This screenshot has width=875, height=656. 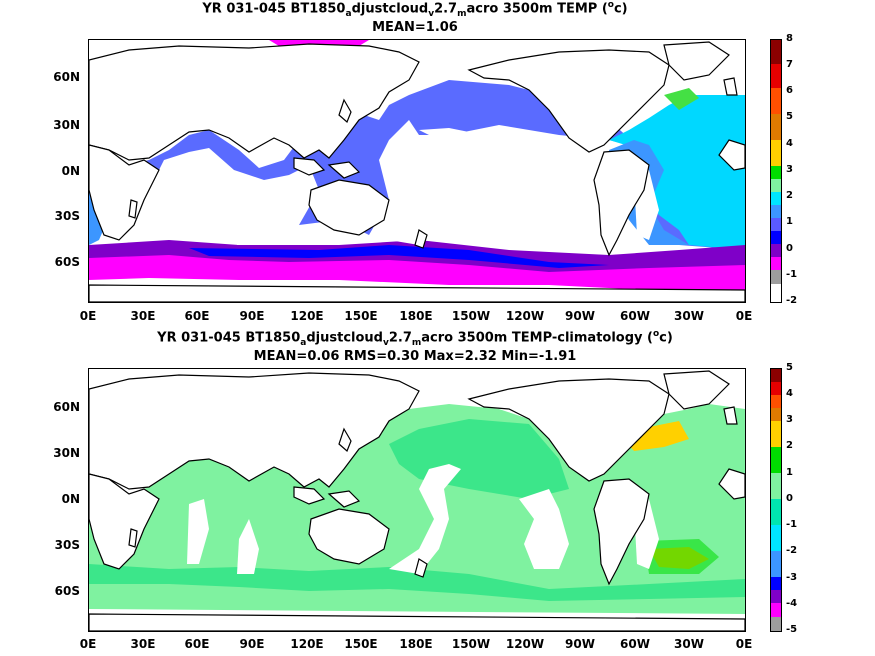 I want to click on anomaly-fill-darkgreen, so click(x=681, y=556).